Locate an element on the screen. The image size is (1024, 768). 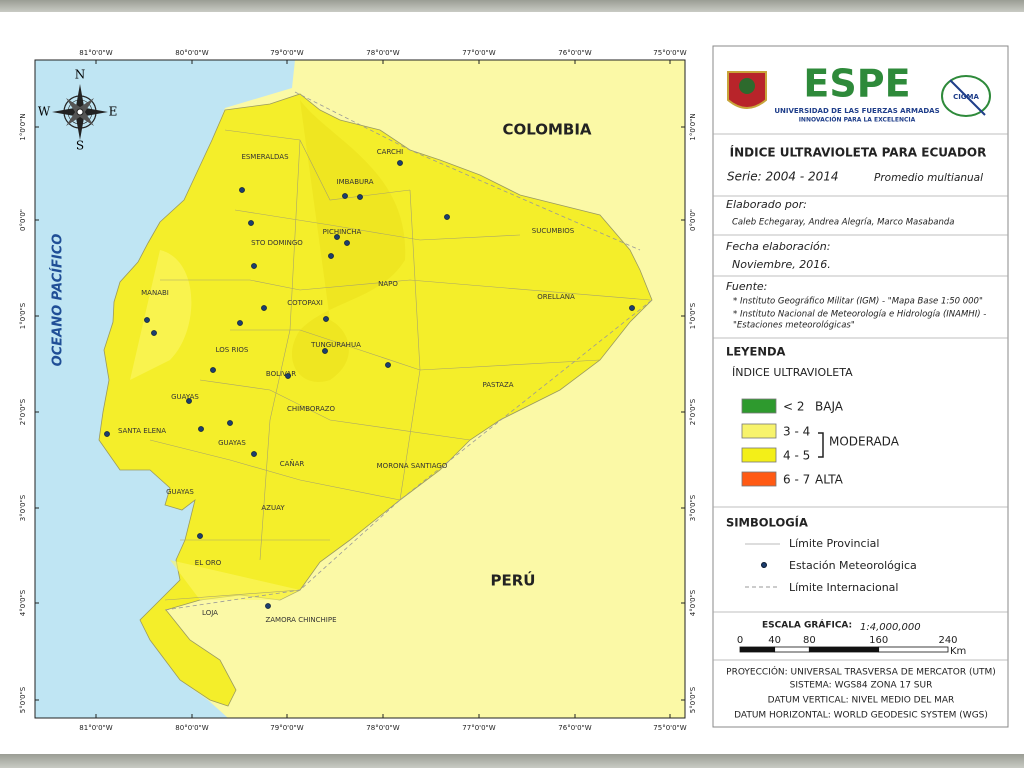
lon-label: 75°0'0"W is located at coordinates (669, 728).